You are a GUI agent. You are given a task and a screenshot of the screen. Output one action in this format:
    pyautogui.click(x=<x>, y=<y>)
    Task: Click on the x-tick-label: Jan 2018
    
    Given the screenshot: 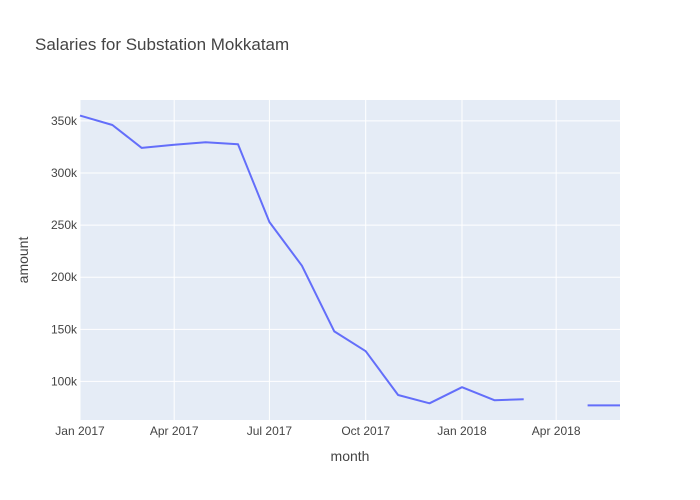 What is the action you would take?
    pyautogui.click(x=462, y=431)
    